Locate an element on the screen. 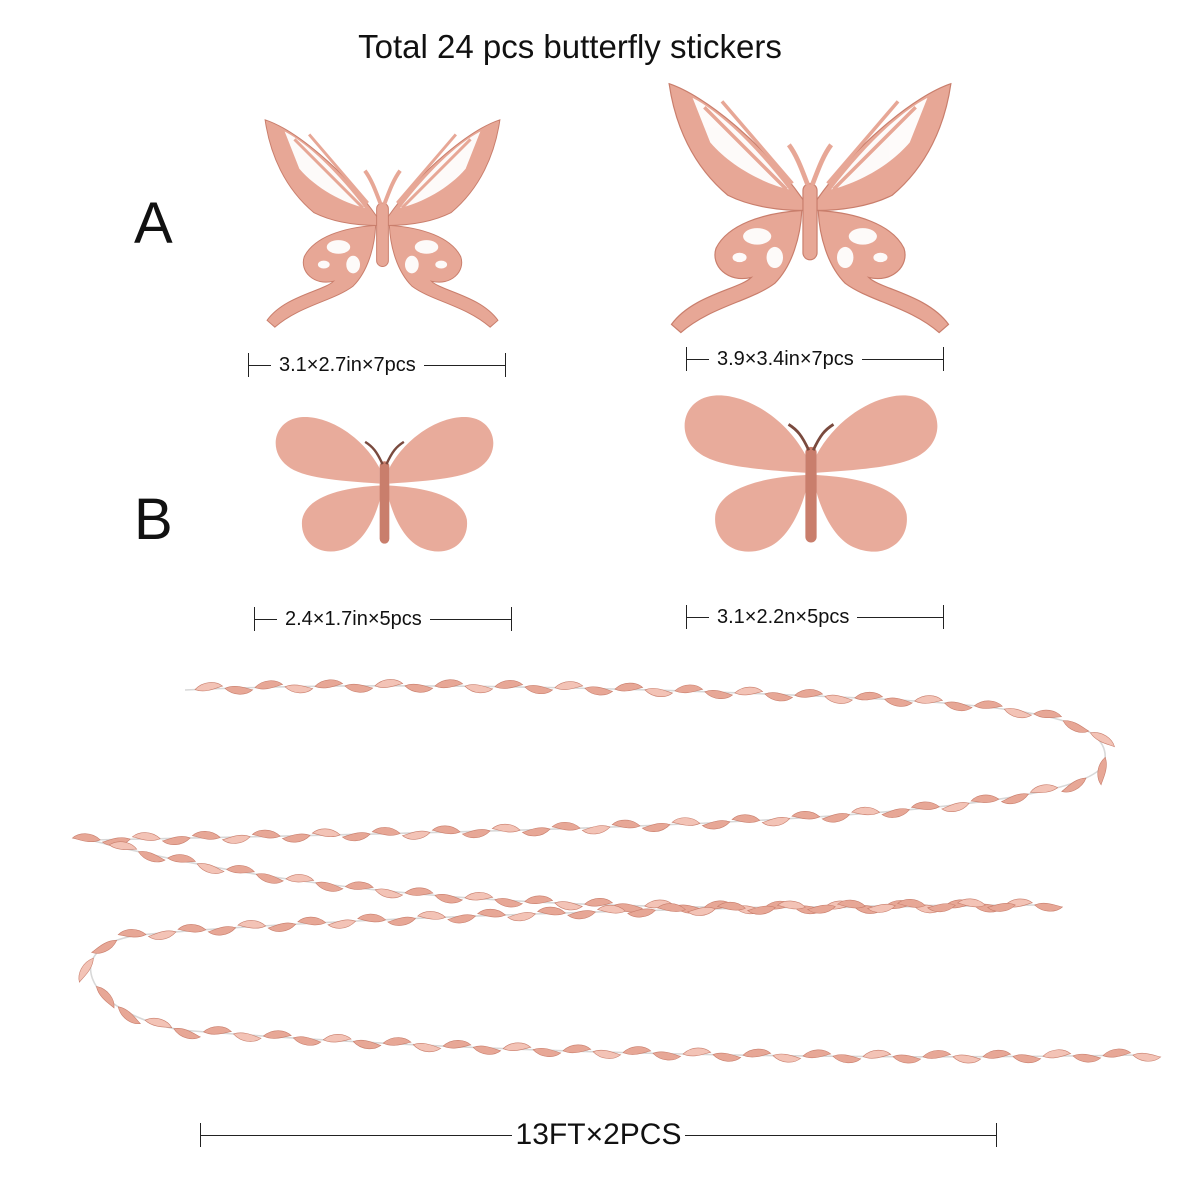 The image size is (1200, 1200). size-label-b-large: 3.1×2.2n×5pcs is located at coordinates (815, 617).